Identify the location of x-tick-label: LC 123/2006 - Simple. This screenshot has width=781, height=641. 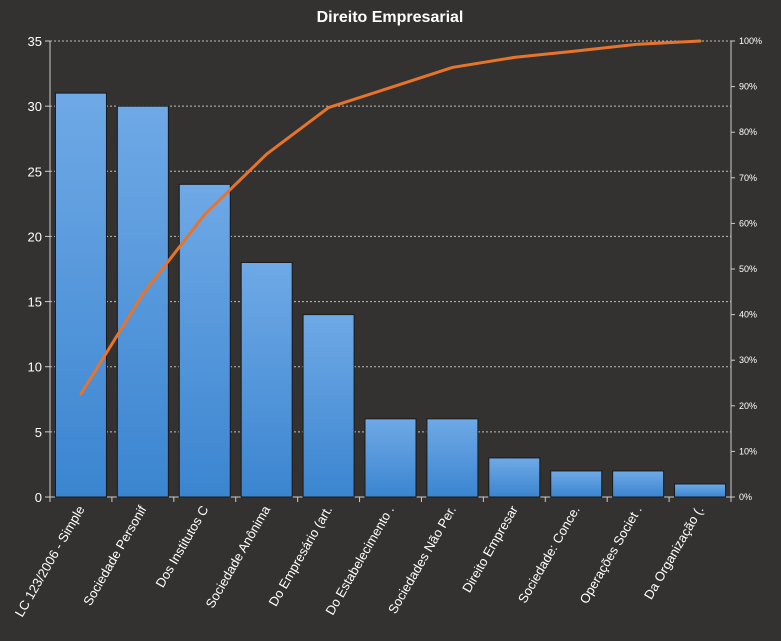
(50, 561).